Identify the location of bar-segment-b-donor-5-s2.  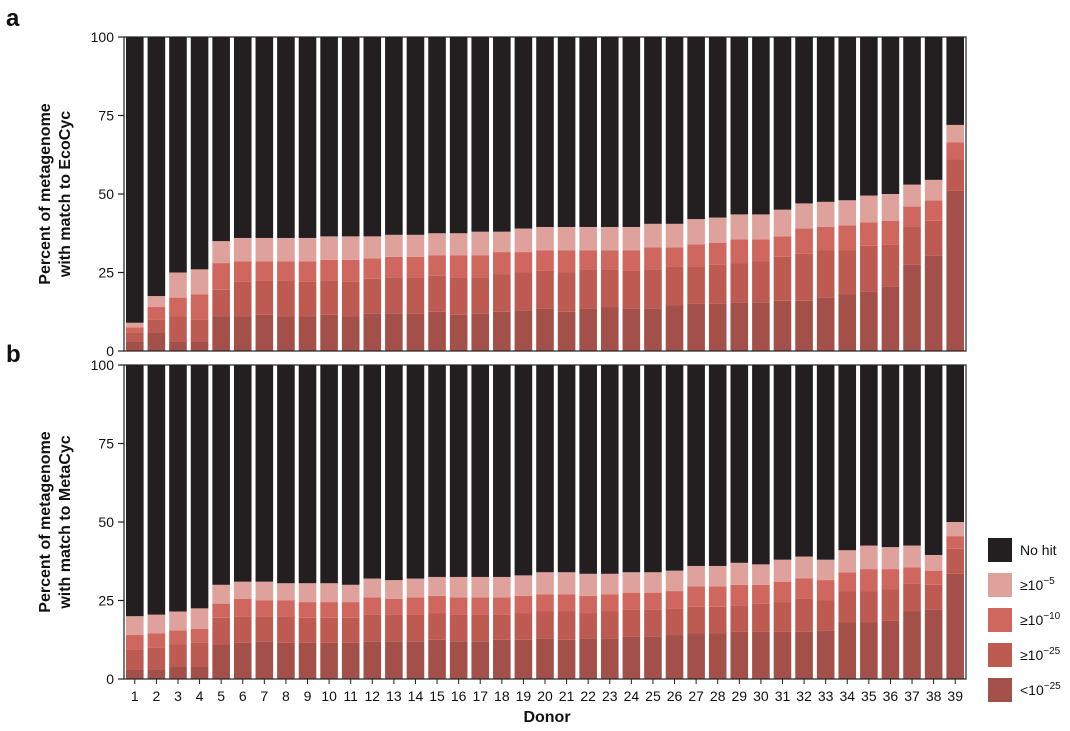
(221, 610).